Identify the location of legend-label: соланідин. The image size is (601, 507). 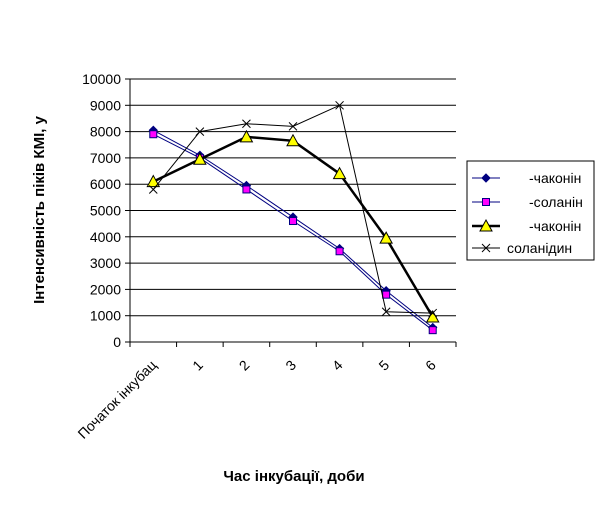
(539, 248).